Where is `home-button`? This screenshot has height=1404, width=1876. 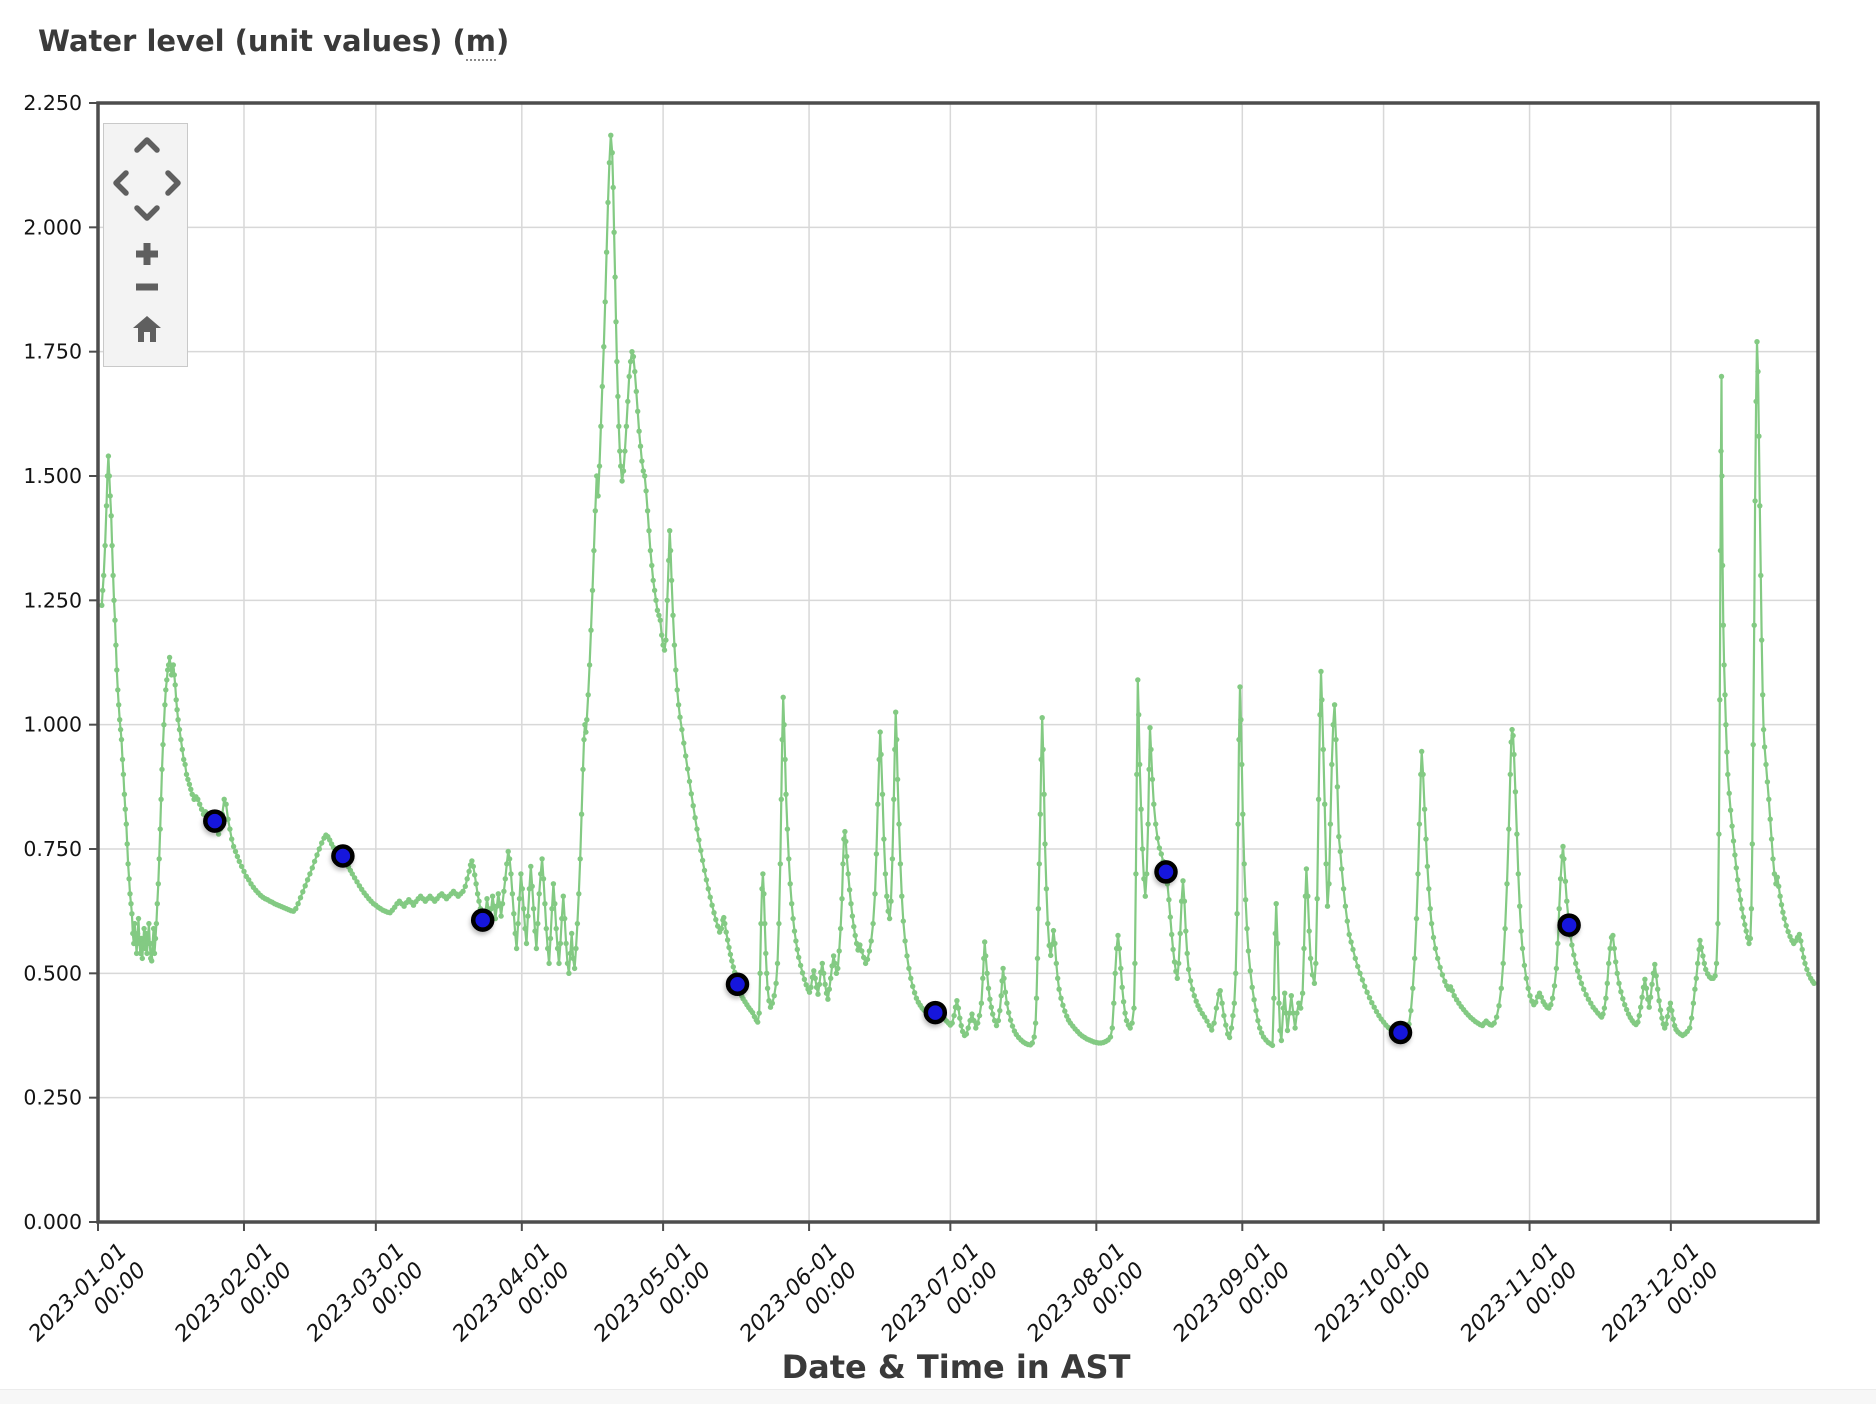 home-button is located at coordinates (147, 329).